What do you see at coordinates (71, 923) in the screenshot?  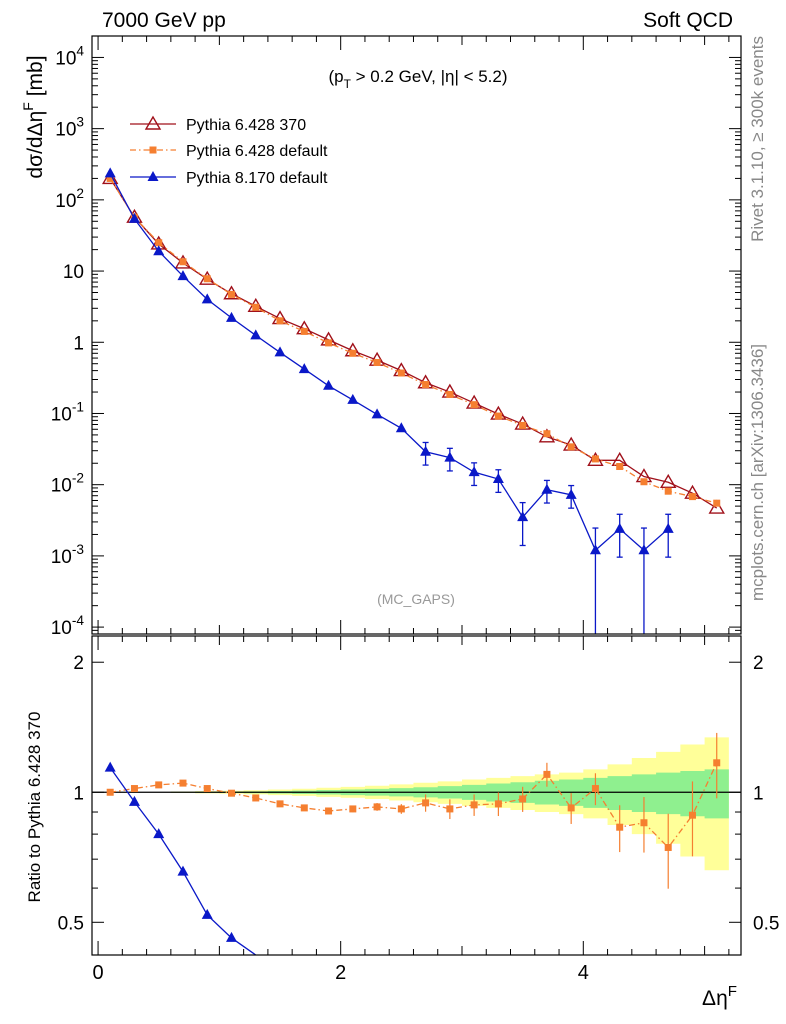 I see `ratio-y-tick-label: 0.5` at bounding box center [71, 923].